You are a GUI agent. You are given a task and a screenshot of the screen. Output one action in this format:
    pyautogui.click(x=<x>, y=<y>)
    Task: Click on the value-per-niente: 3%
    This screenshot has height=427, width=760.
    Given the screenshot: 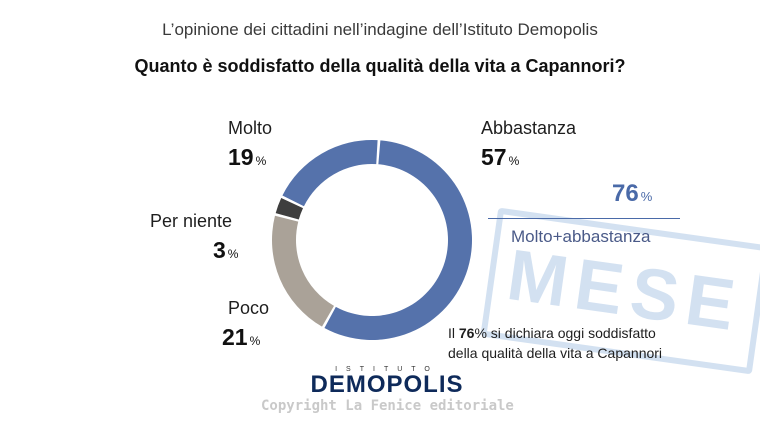 What is the action you would take?
    pyautogui.click(x=226, y=250)
    